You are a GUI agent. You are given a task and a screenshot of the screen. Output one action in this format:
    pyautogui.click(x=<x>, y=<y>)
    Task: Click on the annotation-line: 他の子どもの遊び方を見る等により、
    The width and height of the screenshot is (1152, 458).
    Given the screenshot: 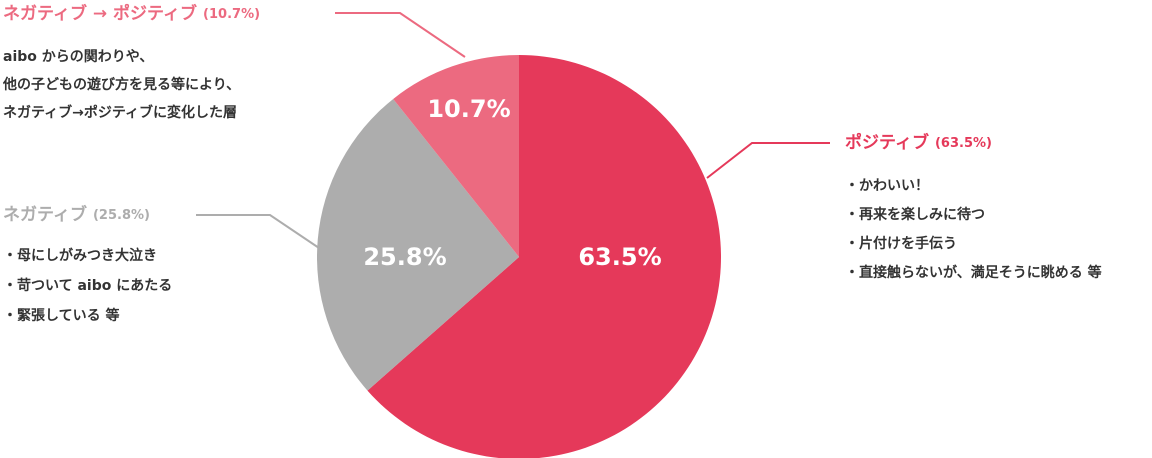 What is the action you would take?
    pyautogui.click(x=121, y=84)
    